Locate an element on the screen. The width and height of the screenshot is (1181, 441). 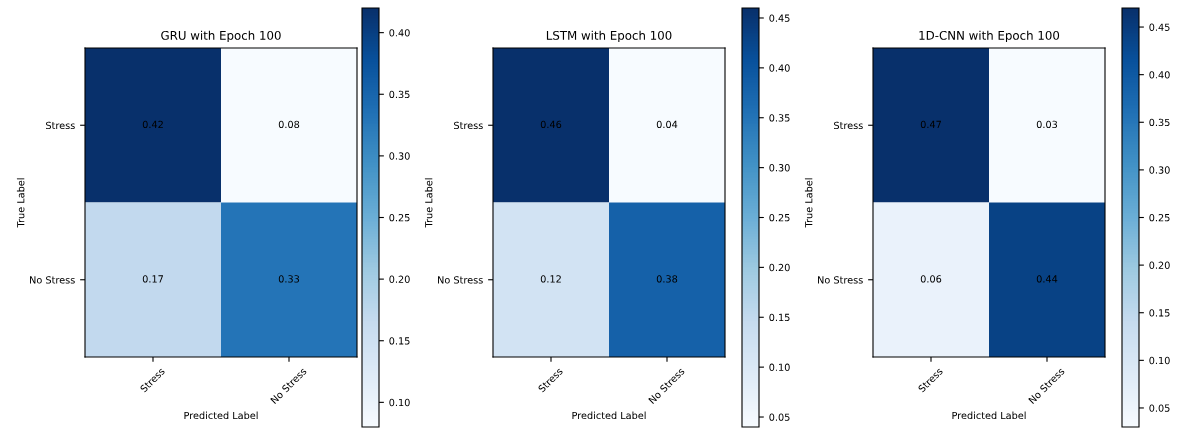
chart-title: 1D-CNN with Epoch 100 is located at coordinates (989, 36).